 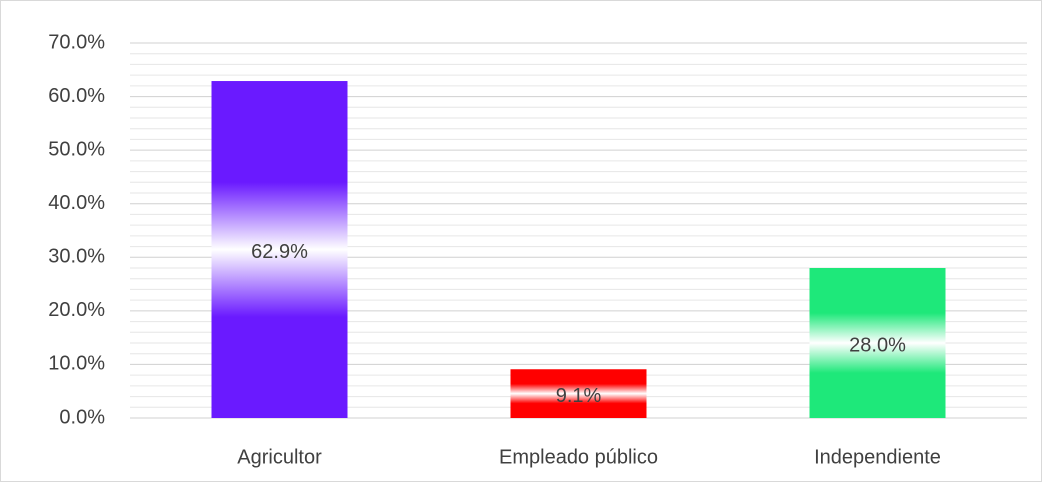 I want to click on y-tick-label: 70.0%, so click(x=76, y=42).